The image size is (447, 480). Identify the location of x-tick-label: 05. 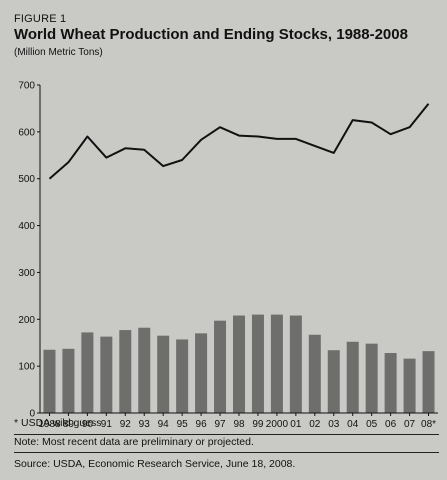
(372, 424).